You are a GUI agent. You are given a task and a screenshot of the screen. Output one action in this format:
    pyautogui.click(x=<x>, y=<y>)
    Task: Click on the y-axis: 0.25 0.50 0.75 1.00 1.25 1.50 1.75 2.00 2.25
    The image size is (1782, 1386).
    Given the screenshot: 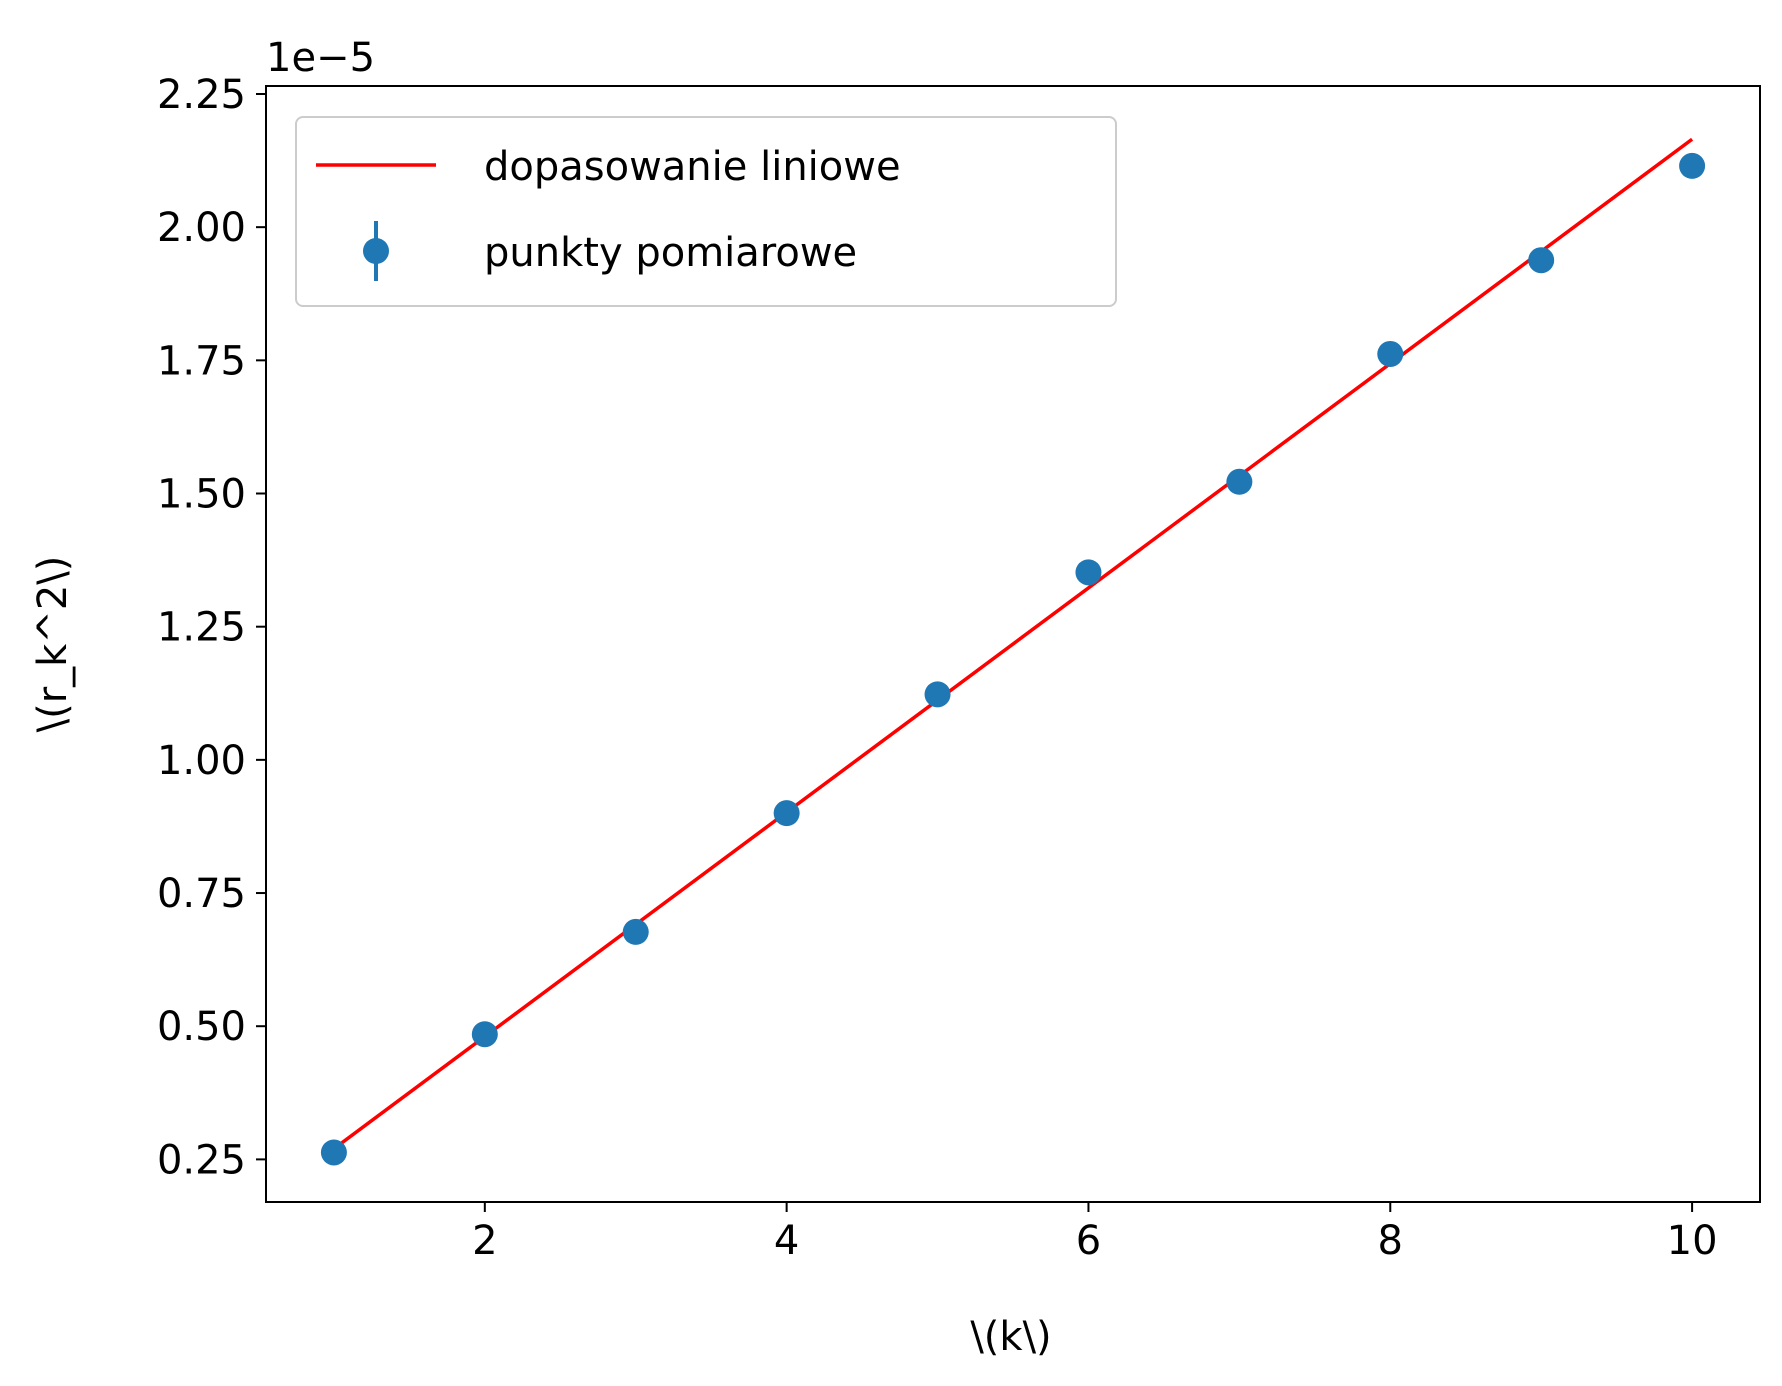 What is the action you would take?
    pyautogui.click(x=211, y=627)
    